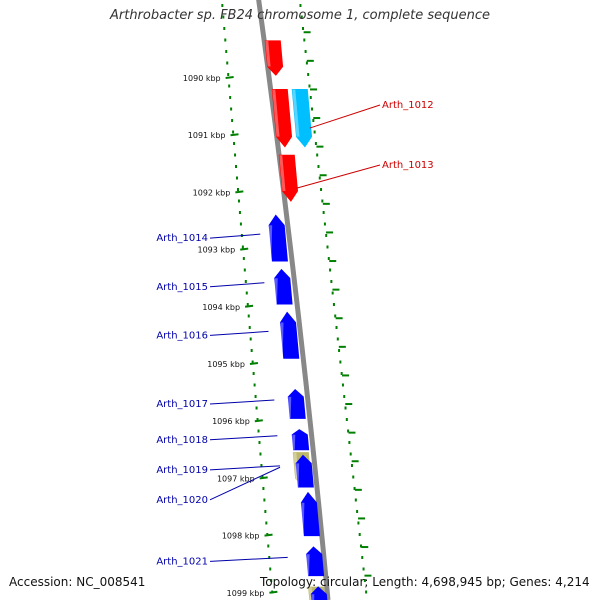 This screenshot has height=600, width=600. I want to click on scale-tick-label: 1091 kbp, so click(207, 135).